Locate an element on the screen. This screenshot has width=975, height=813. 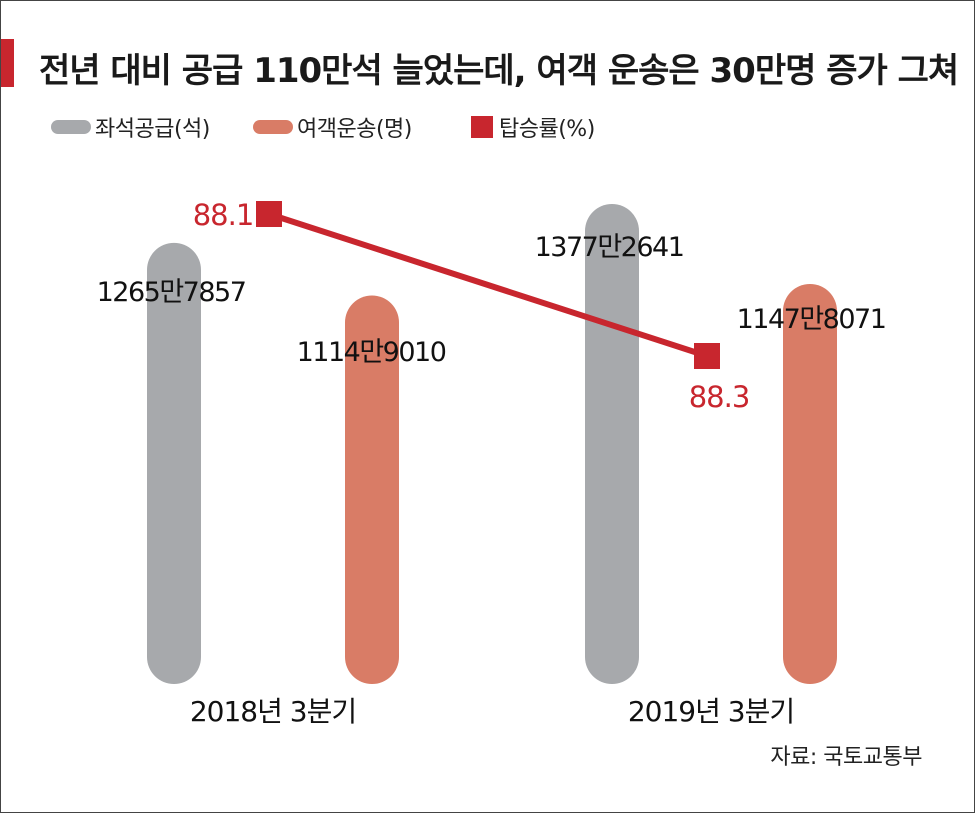
rate-line is located at coordinates (488, 285).